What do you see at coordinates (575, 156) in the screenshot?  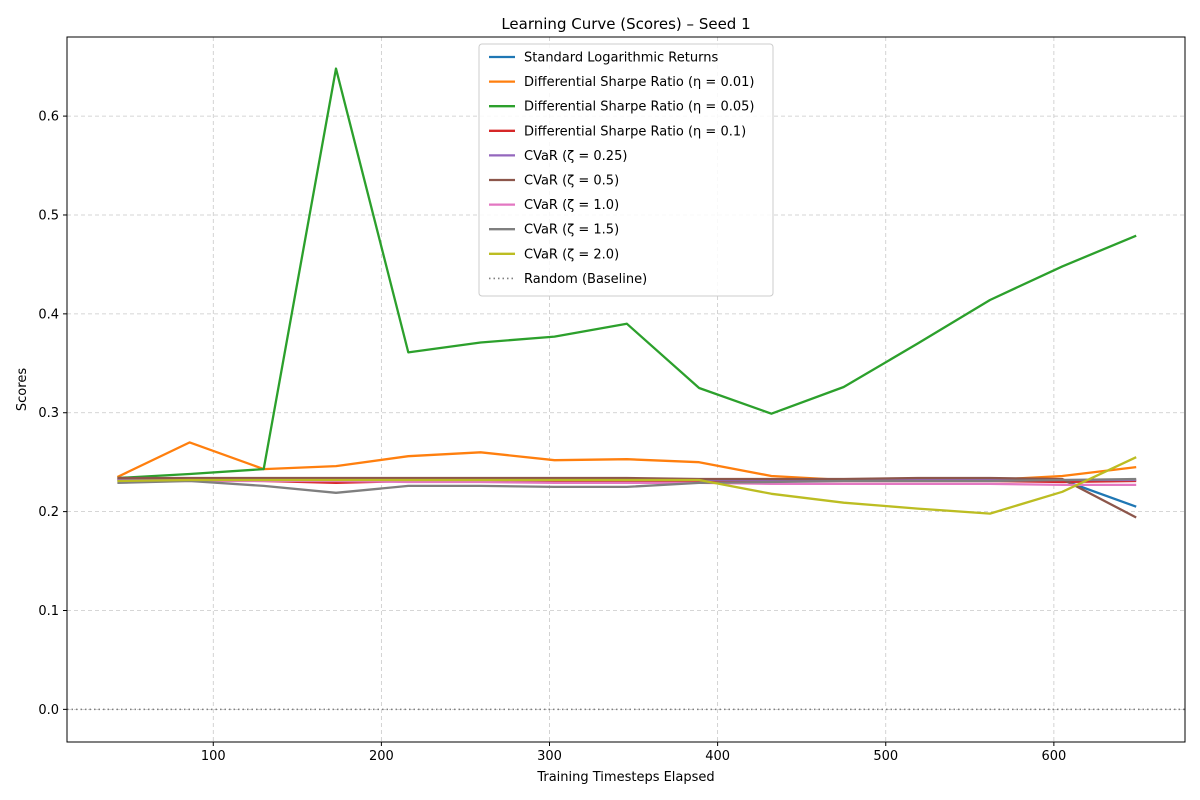 I see `legend-label: CVaR (ζ = 0.25)` at bounding box center [575, 156].